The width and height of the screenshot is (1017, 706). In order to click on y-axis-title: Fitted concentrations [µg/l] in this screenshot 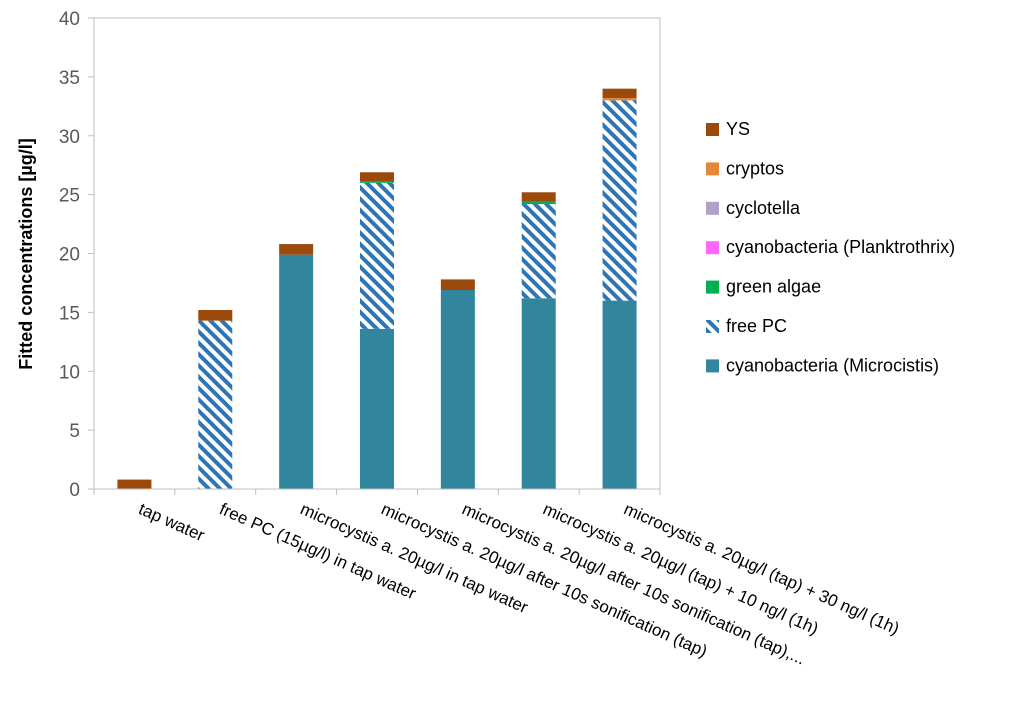, I will do `click(26, 253)`.